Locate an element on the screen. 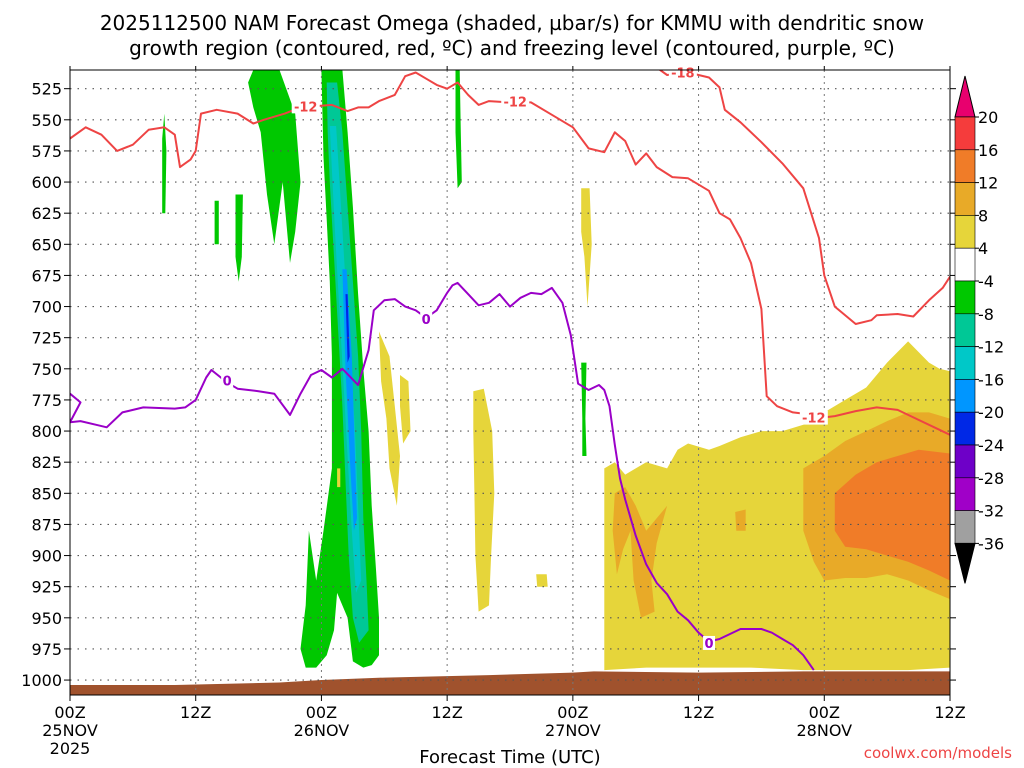 The width and height of the screenshot is (1024, 768). contour-label-0-1: -12 is located at coordinates (515, 102).